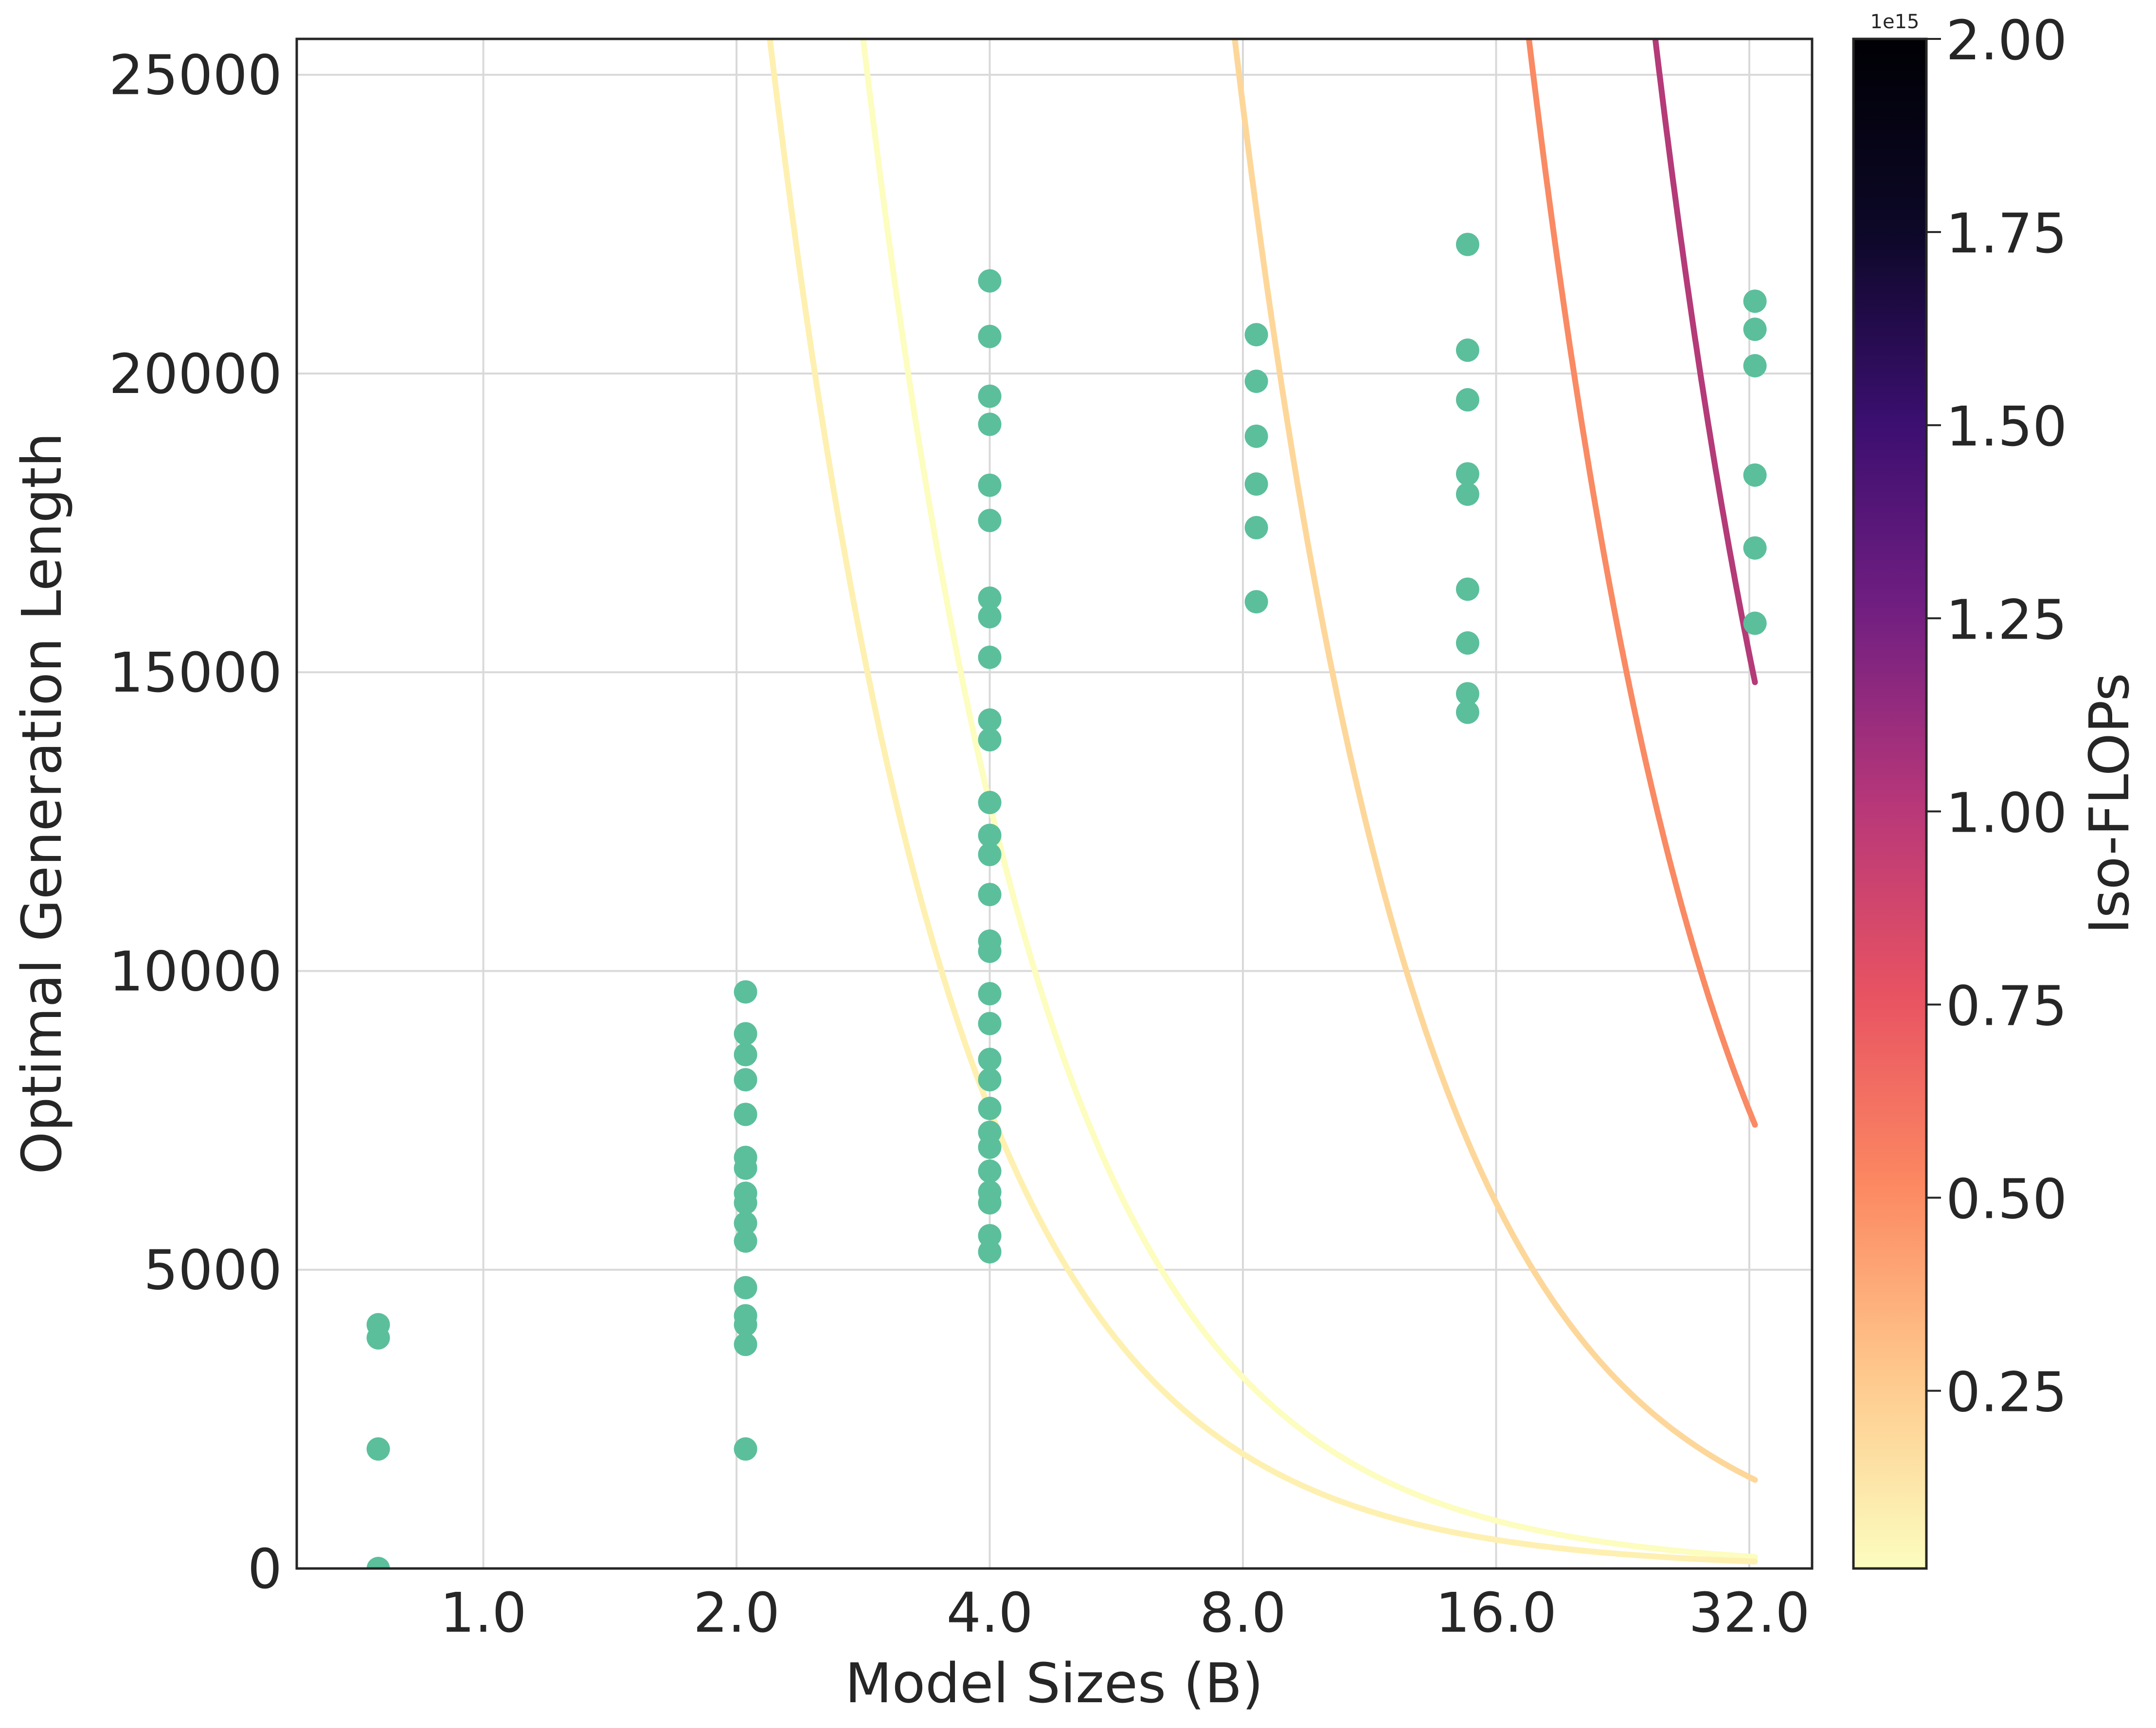 This screenshot has width=2156, height=1728. I want to click on y-tick-label: 20000, so click(195, 374).